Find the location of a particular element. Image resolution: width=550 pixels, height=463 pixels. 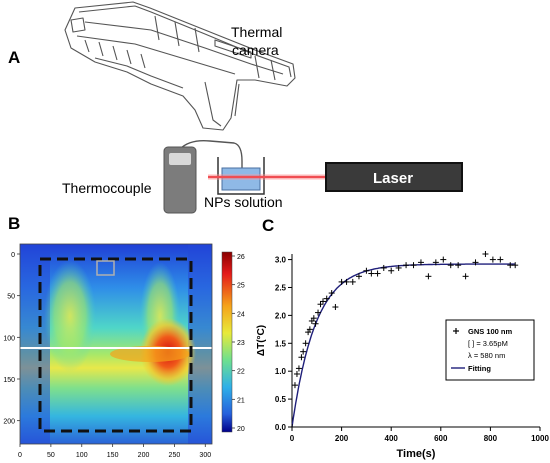

legend-wavelength: λ = 580 nm is located at coordinates (486, 355).